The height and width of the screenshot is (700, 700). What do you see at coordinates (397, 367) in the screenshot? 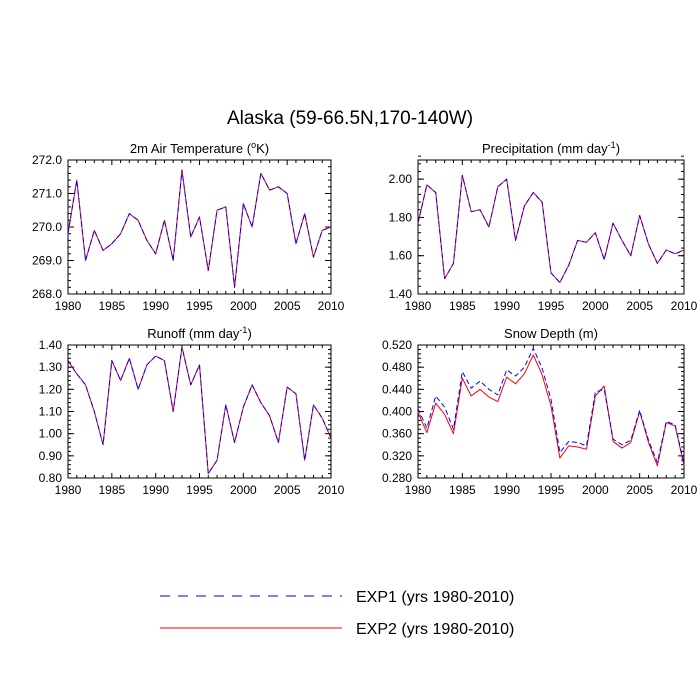
I see `y-tick-label: 0.480` at bounding box center [397, 367].